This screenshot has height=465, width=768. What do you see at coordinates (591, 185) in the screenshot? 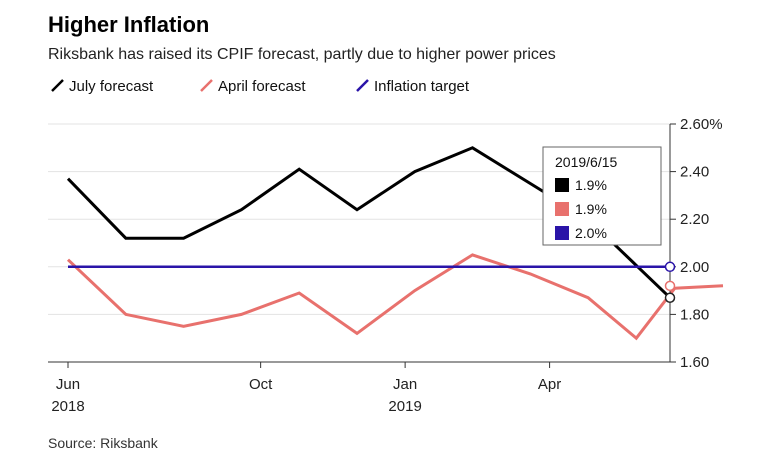
I see `tooltip-value-0: 1.9%` at bounding box center [591, 185].